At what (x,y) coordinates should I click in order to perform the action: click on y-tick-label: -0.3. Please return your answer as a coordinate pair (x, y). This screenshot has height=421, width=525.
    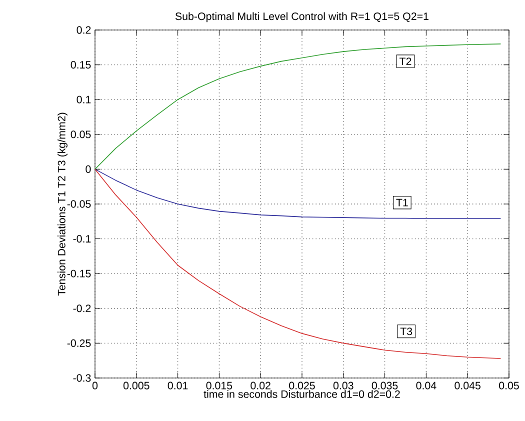
    Looking at the image, I should click on (82, 378).